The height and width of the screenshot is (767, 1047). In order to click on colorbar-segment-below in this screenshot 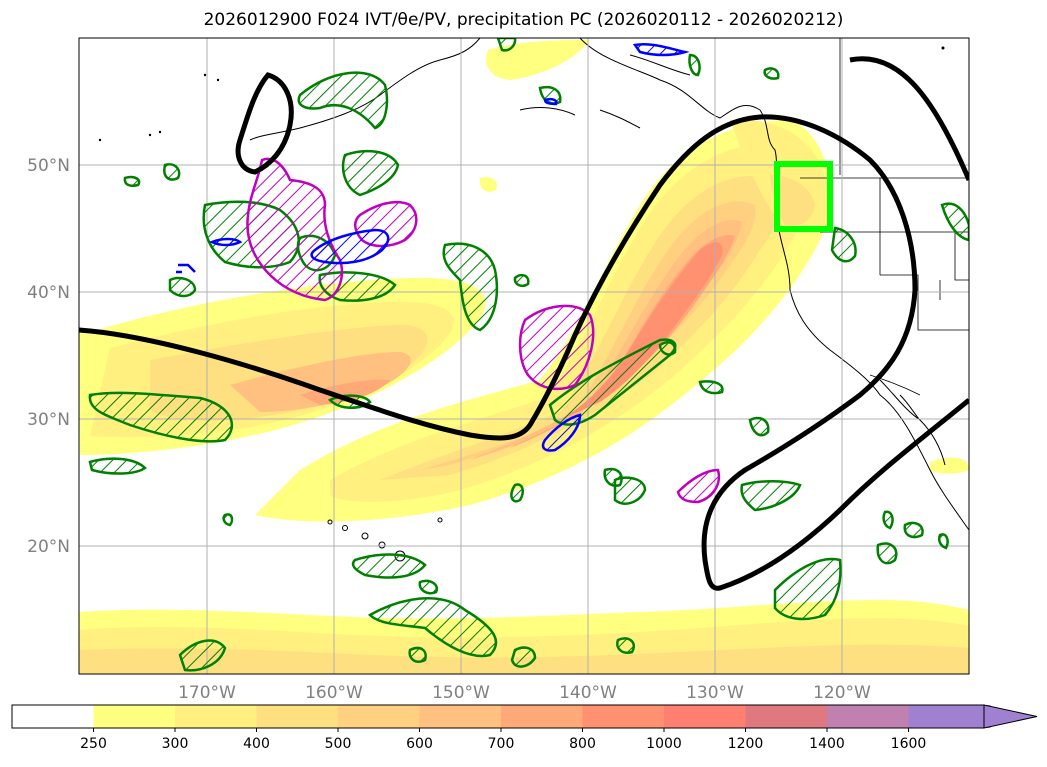, I will do `click(53, 716)`.